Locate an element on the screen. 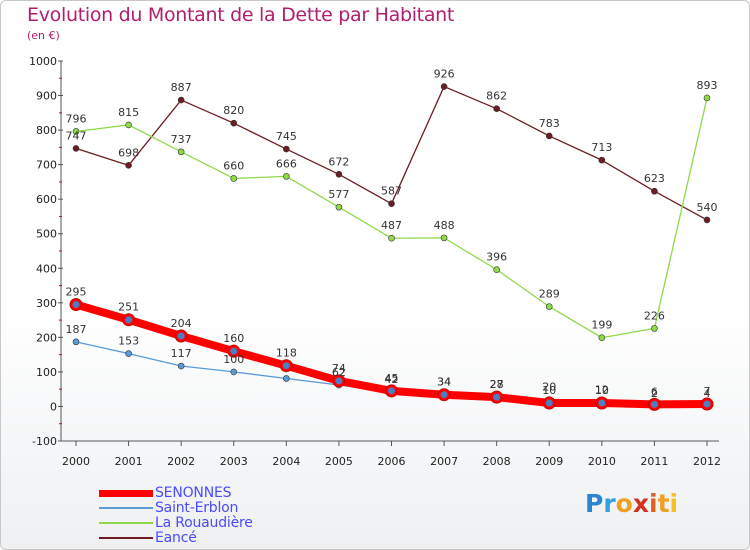 The height and width of the screenshot is (550, 750). data-label: 118 is located at coordinates (286, 353).